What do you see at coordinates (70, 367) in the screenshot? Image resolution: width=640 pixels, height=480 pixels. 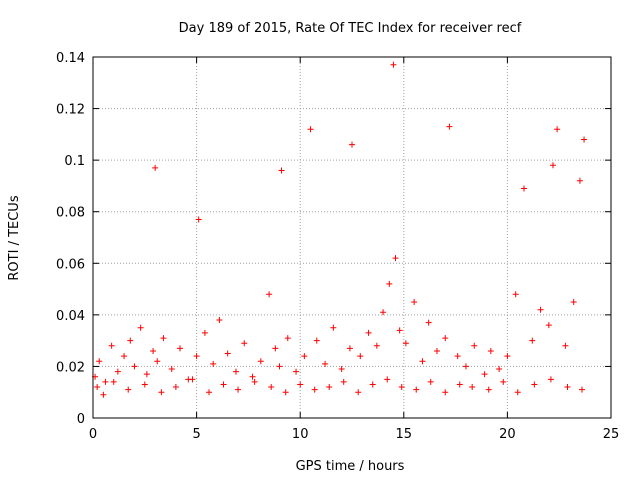 I see `y-tick-label: 0.02` at bounding box center [70, 367].